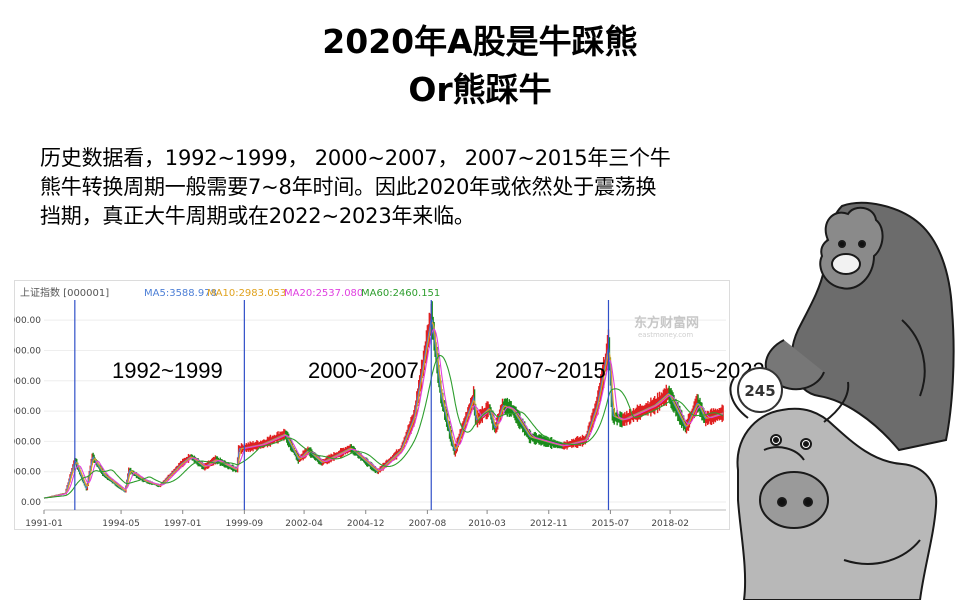  I want to click on svg-text: 245, so click(759, 391).